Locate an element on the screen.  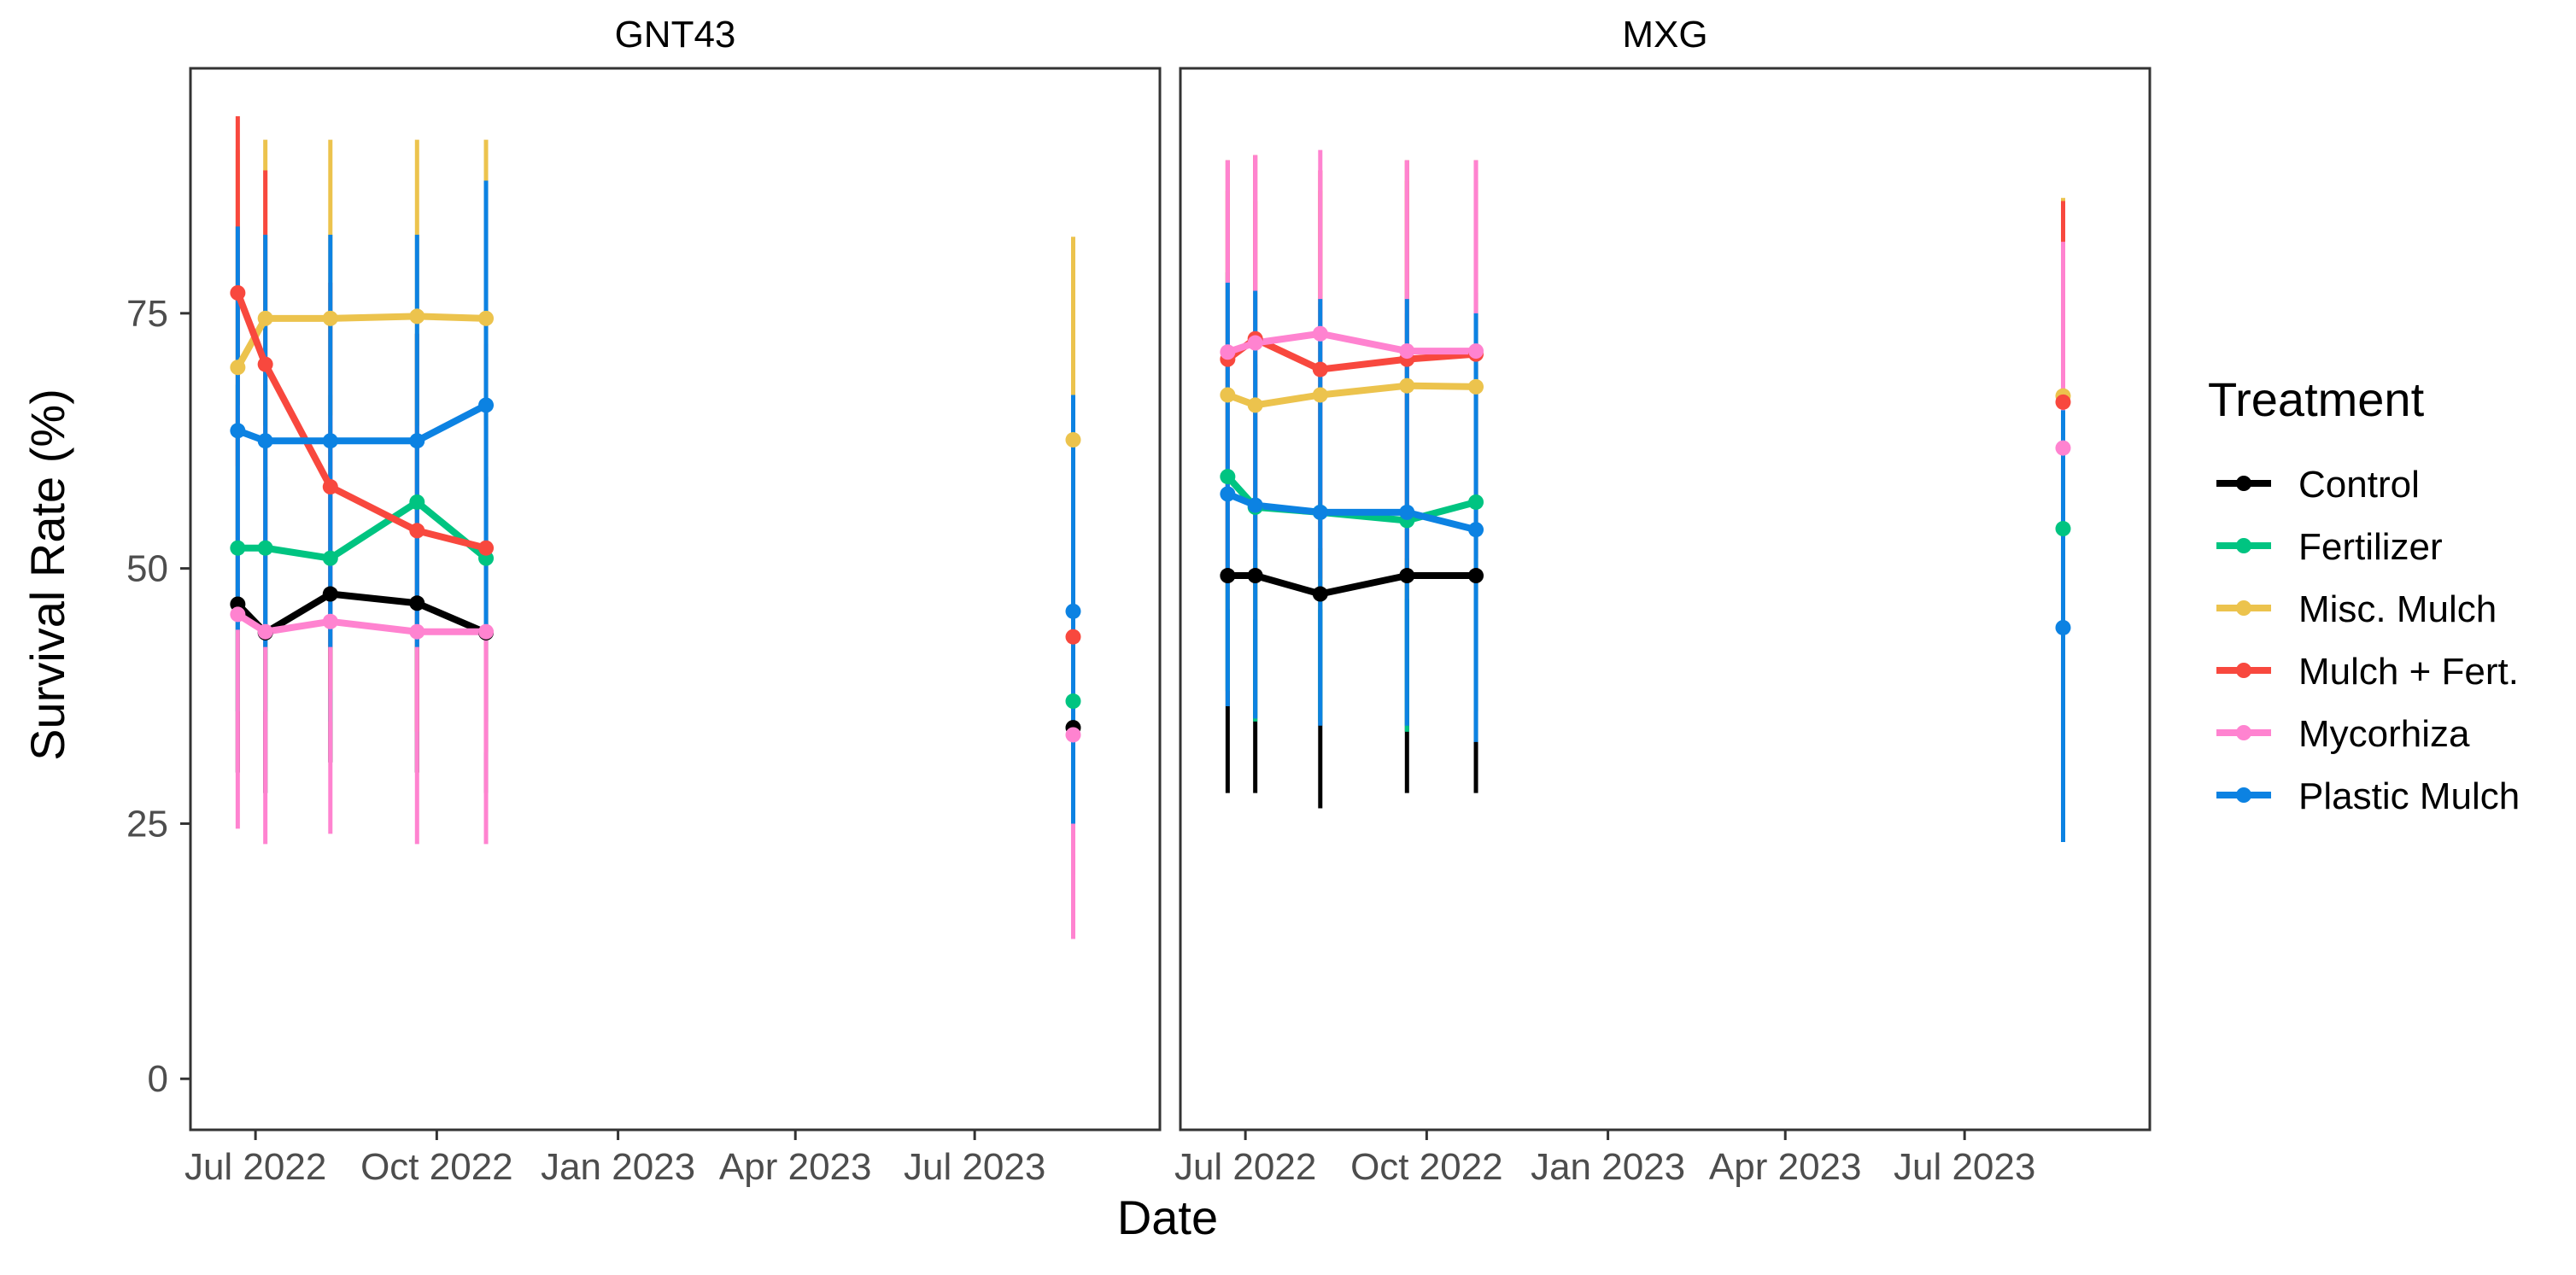
y-tick-label: 50 is located at coordinates (147, 569).